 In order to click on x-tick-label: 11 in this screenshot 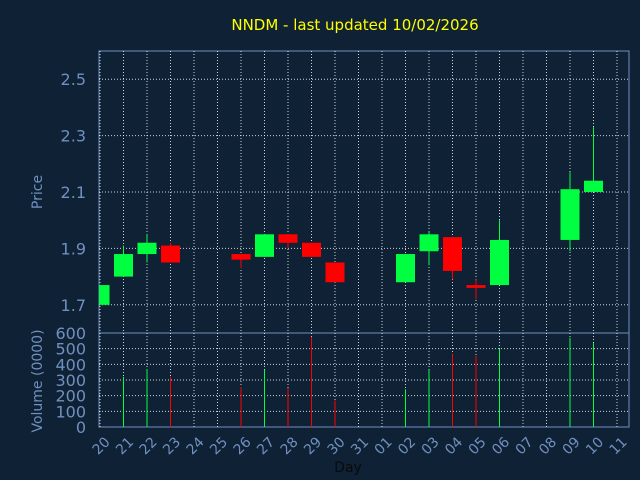, I will do `click(619, 446)`.